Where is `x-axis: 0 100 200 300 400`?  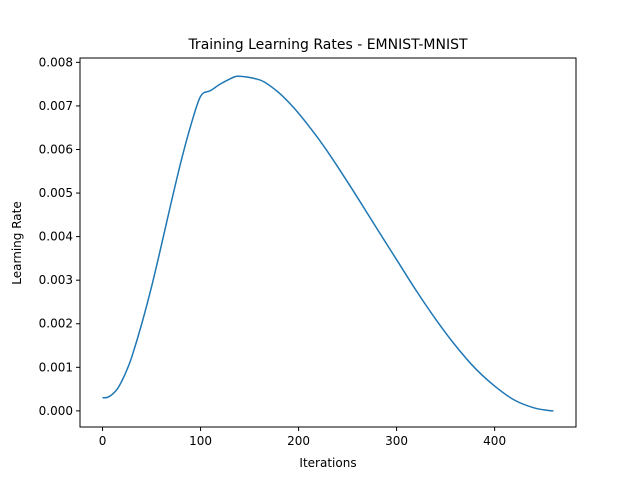
x-axis: 0 100 200 300 400 is located at coordinates (302, 437).